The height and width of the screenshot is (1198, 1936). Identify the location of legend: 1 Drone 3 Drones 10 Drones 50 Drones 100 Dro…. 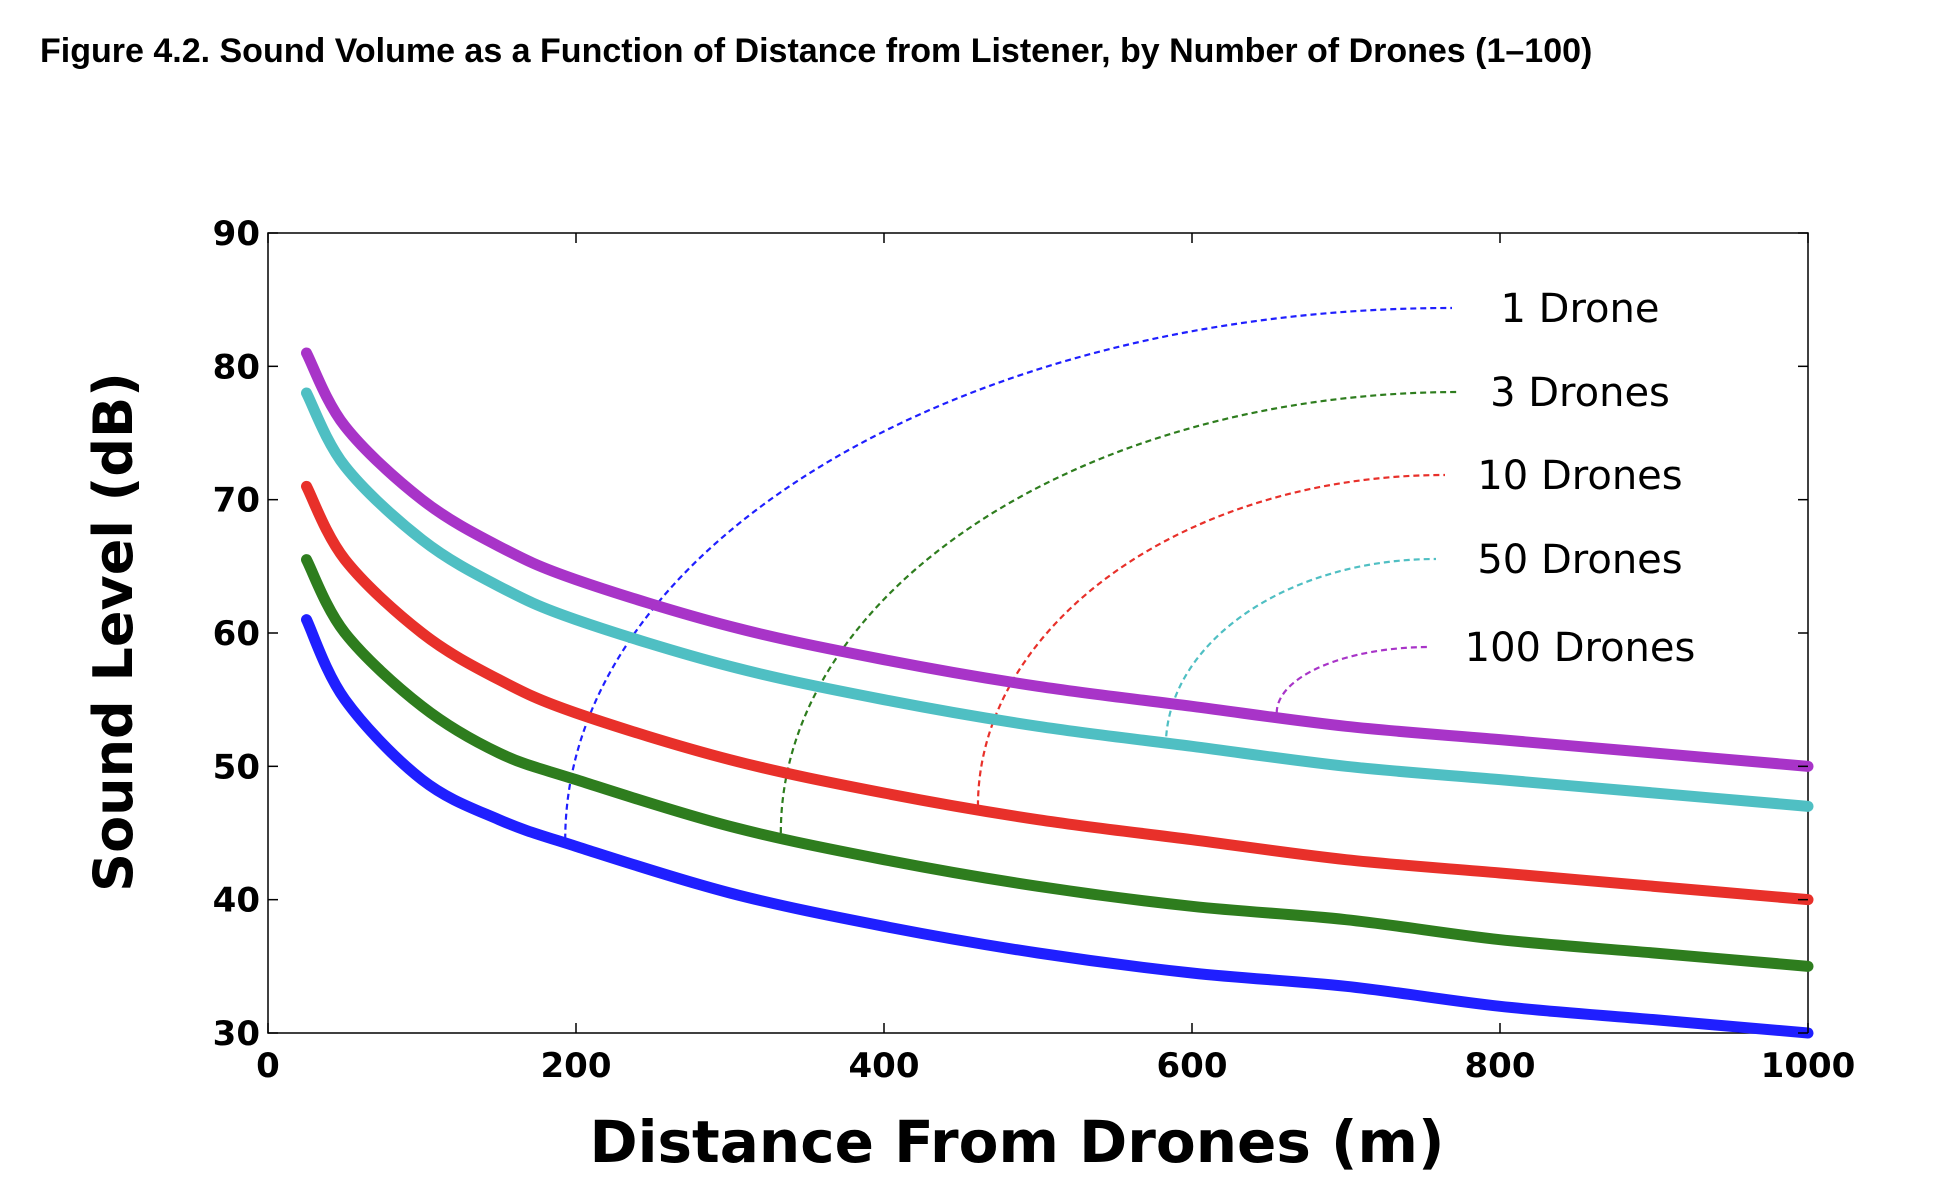
(1580, 478).